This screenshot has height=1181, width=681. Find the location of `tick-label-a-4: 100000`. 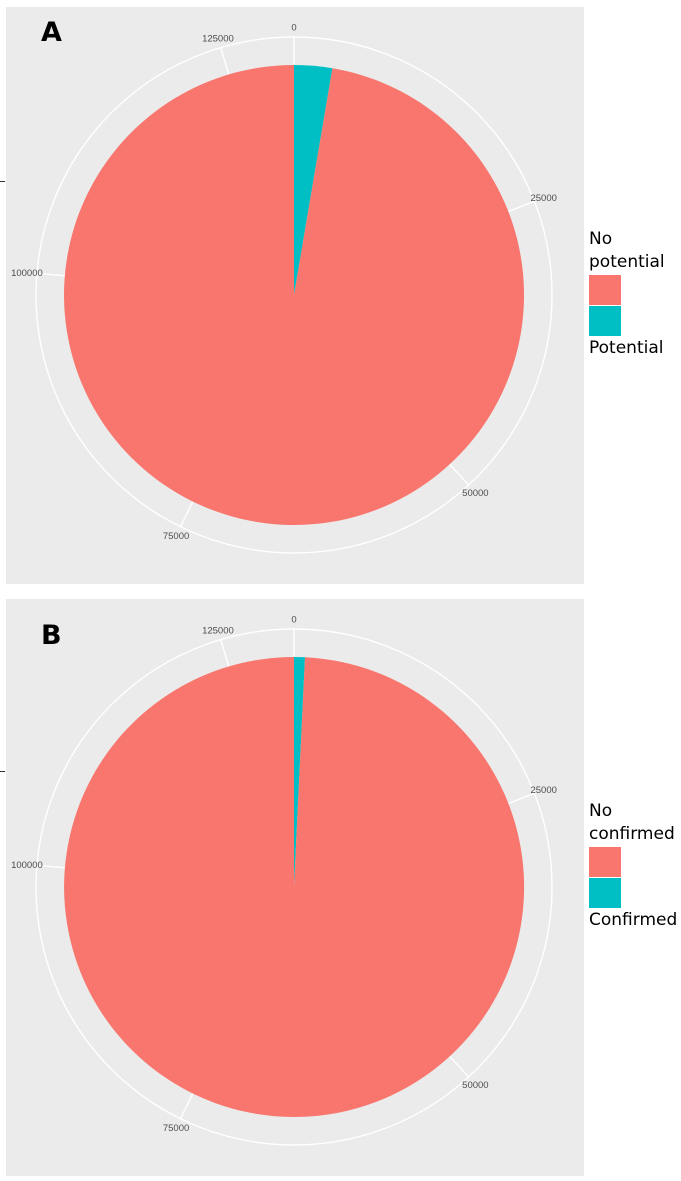

tick-label-a-4: 100000 is located at coordinates (27, 273).